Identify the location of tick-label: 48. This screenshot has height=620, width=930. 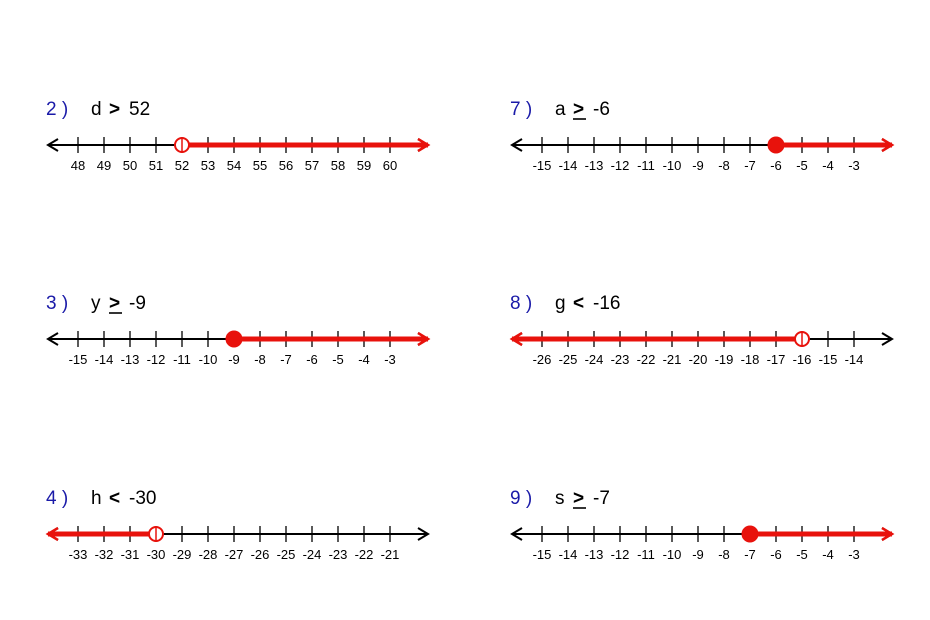
(78, 165).